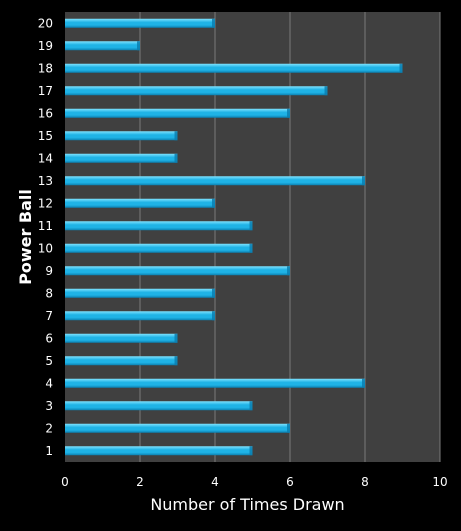  I want to click on y-tick-label-12: 12, so click(45, 203).